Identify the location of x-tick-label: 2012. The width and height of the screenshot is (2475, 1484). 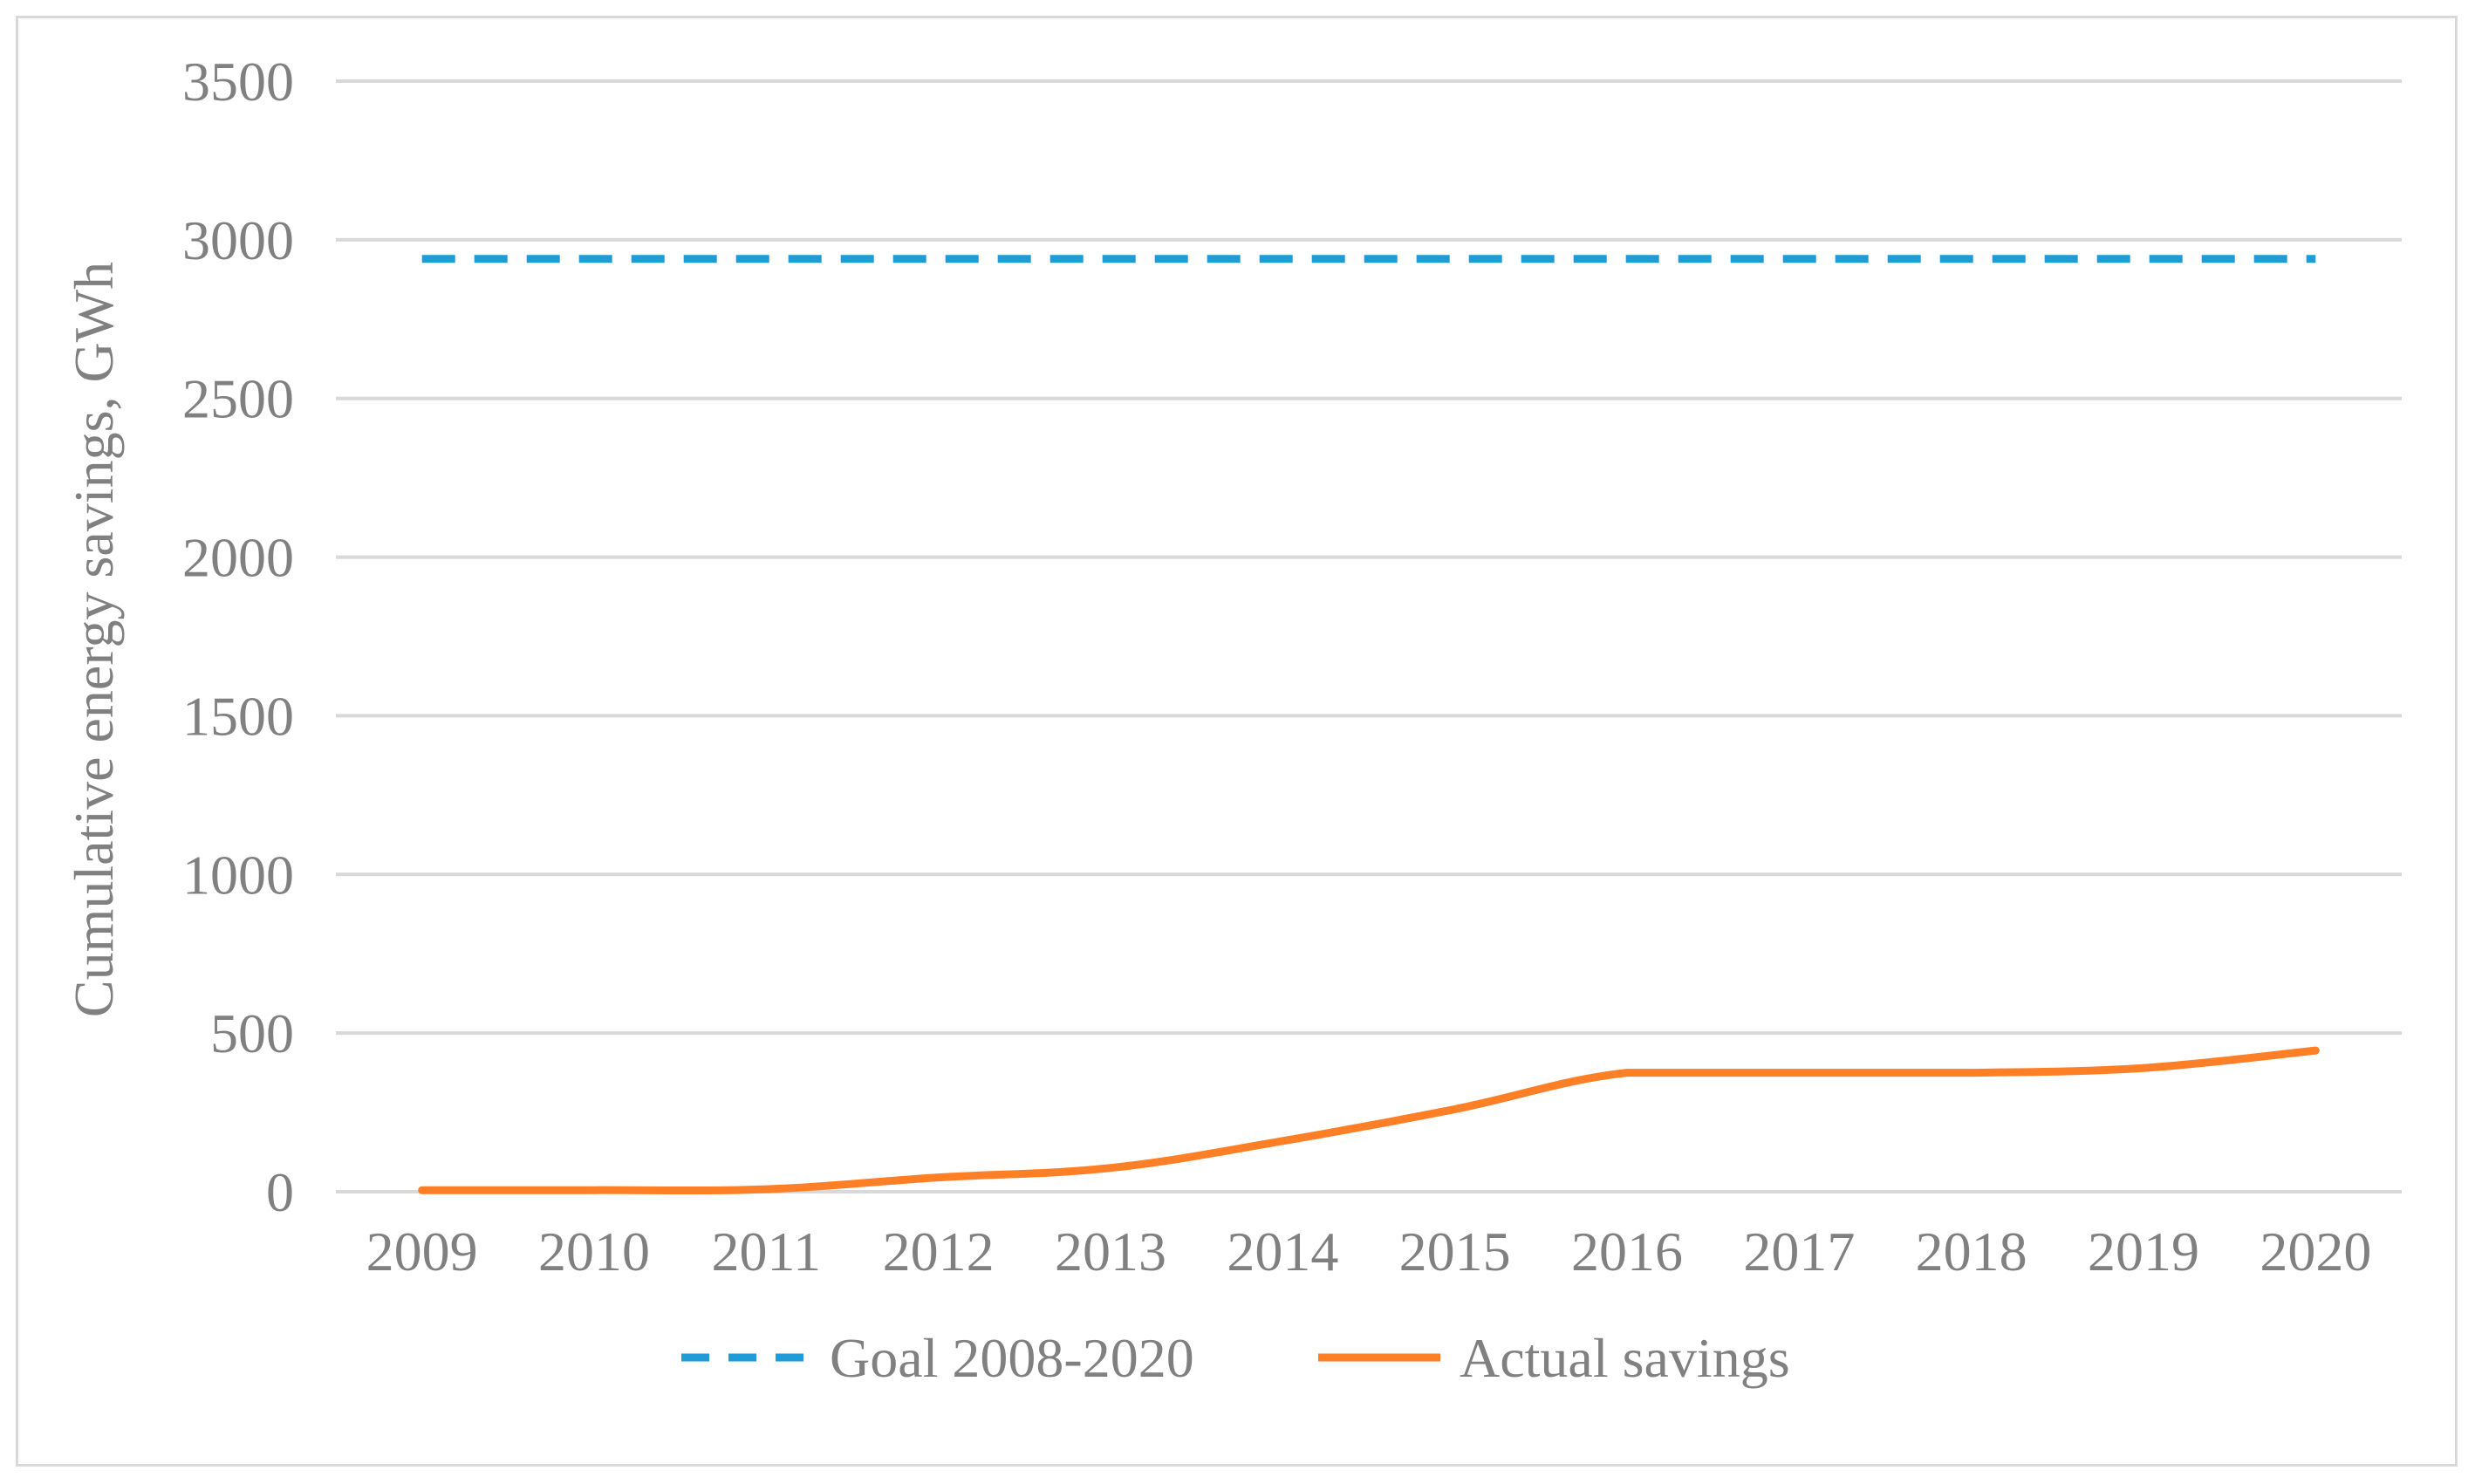
(939, 1251).